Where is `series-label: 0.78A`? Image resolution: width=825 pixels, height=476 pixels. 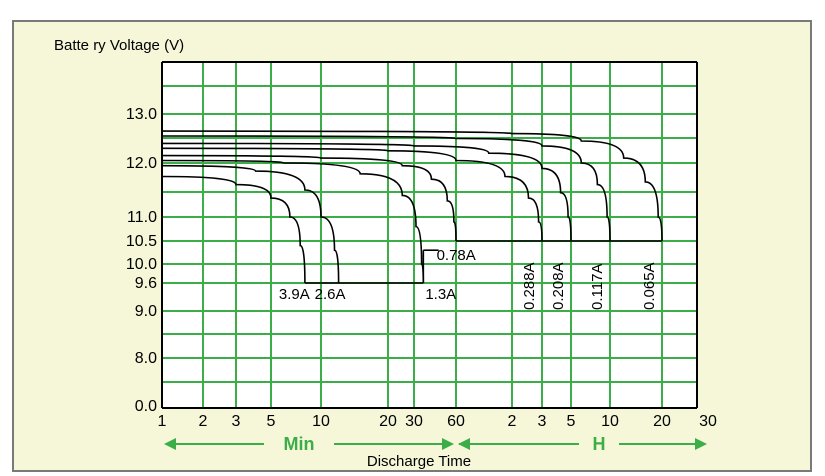 series-label: 0.78A is located at coordinates (456, 255).